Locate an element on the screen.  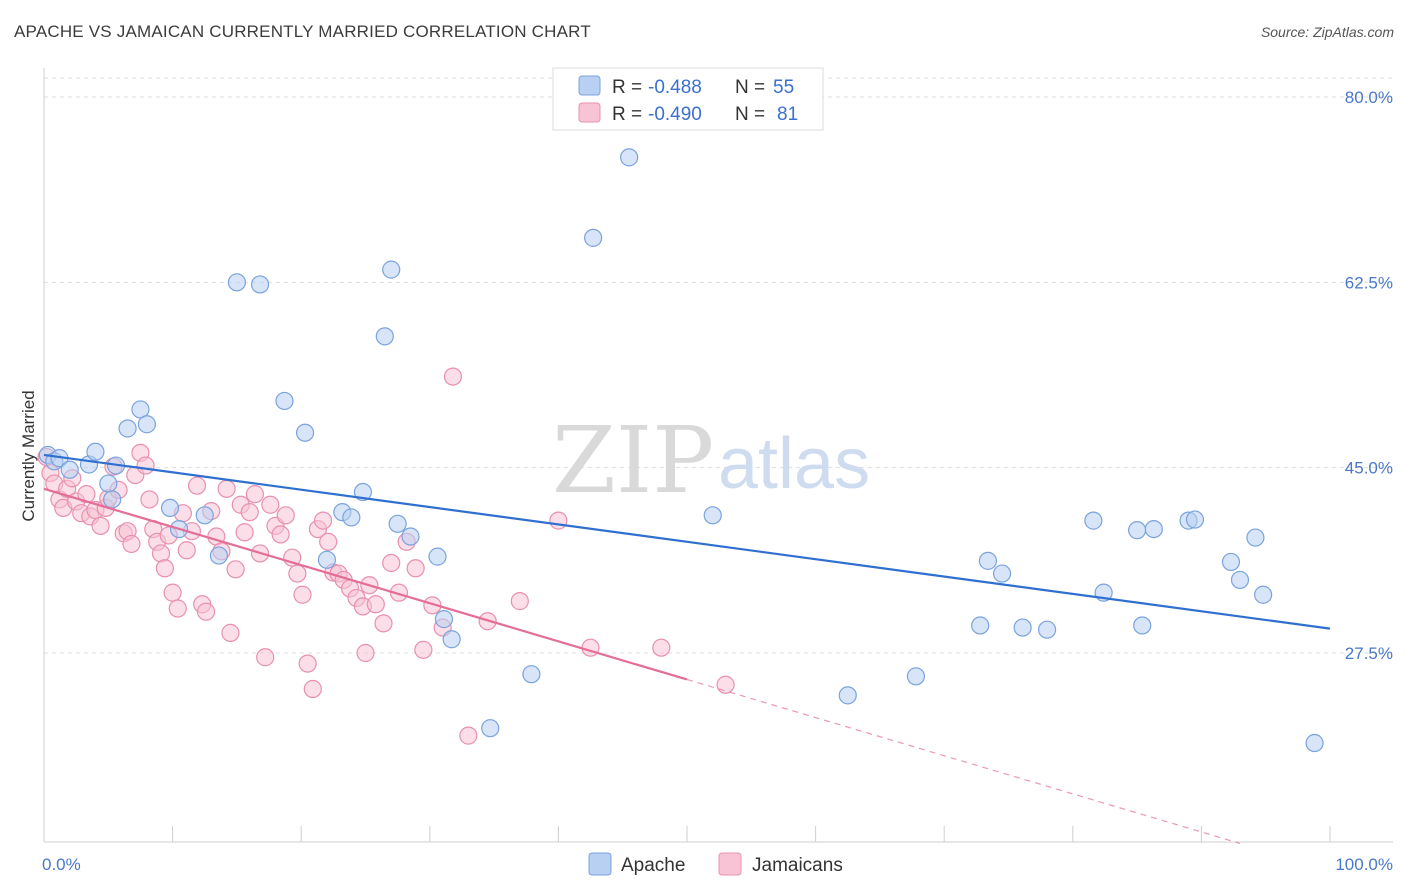
bottom-legend-label-jamaicans: Jamaicans is located at coordinates (797, 865).